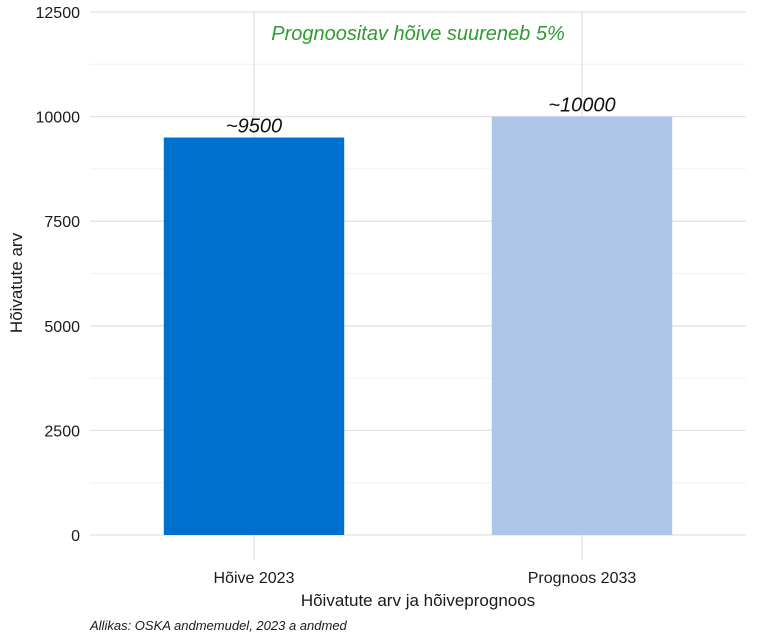  I want to click on y-tick-label: 12500, so click(58, 13).